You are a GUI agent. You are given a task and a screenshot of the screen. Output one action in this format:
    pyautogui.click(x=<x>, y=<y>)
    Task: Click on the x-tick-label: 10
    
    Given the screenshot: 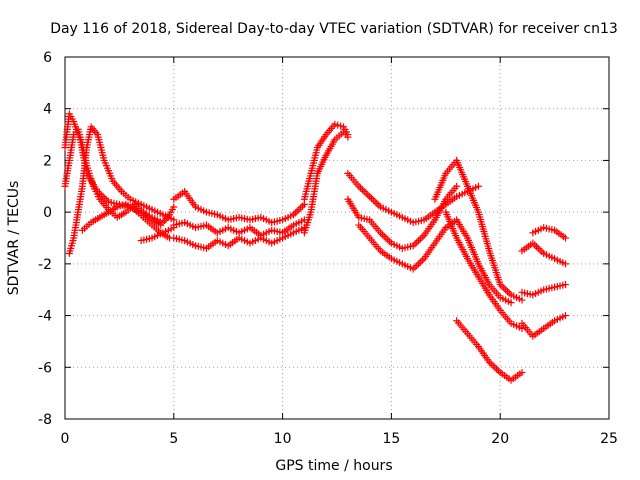 What is the action you would take?
    pyautogui.click(x=283, y=439)
    